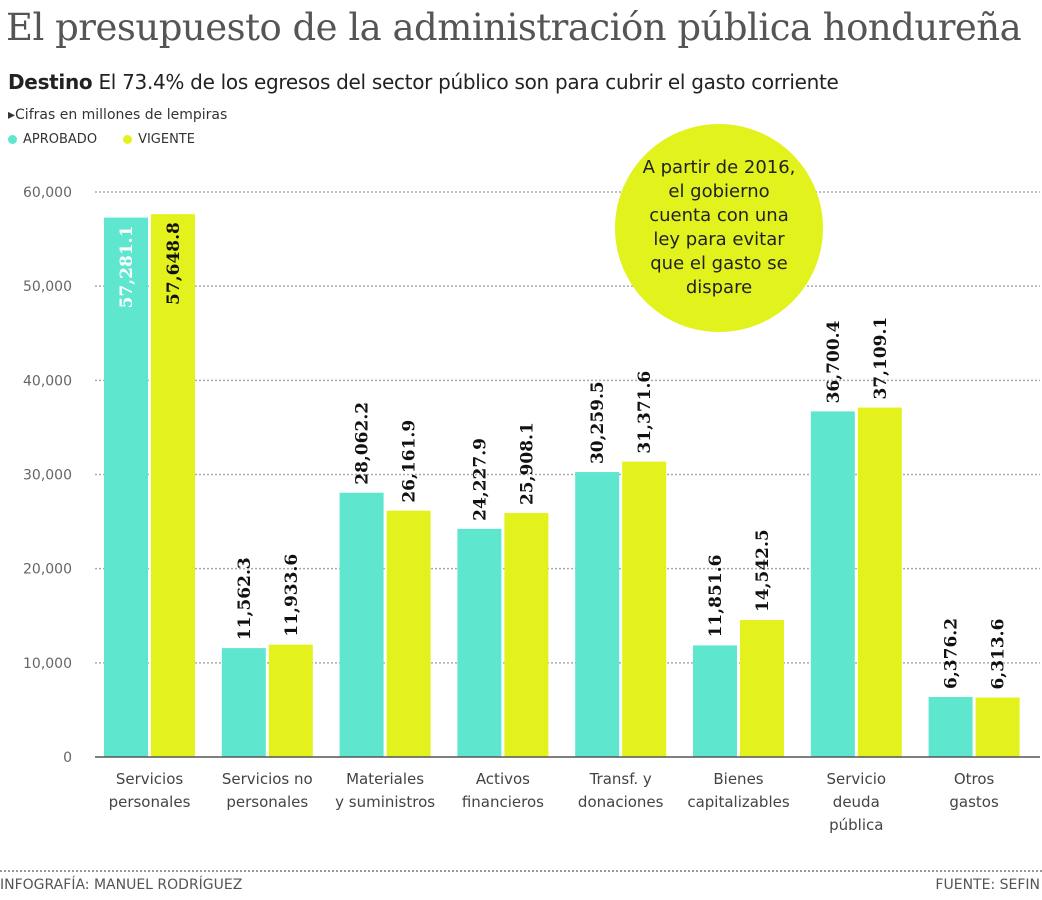  I want to click on x-tick-label: y suministros, so click(385, 802).